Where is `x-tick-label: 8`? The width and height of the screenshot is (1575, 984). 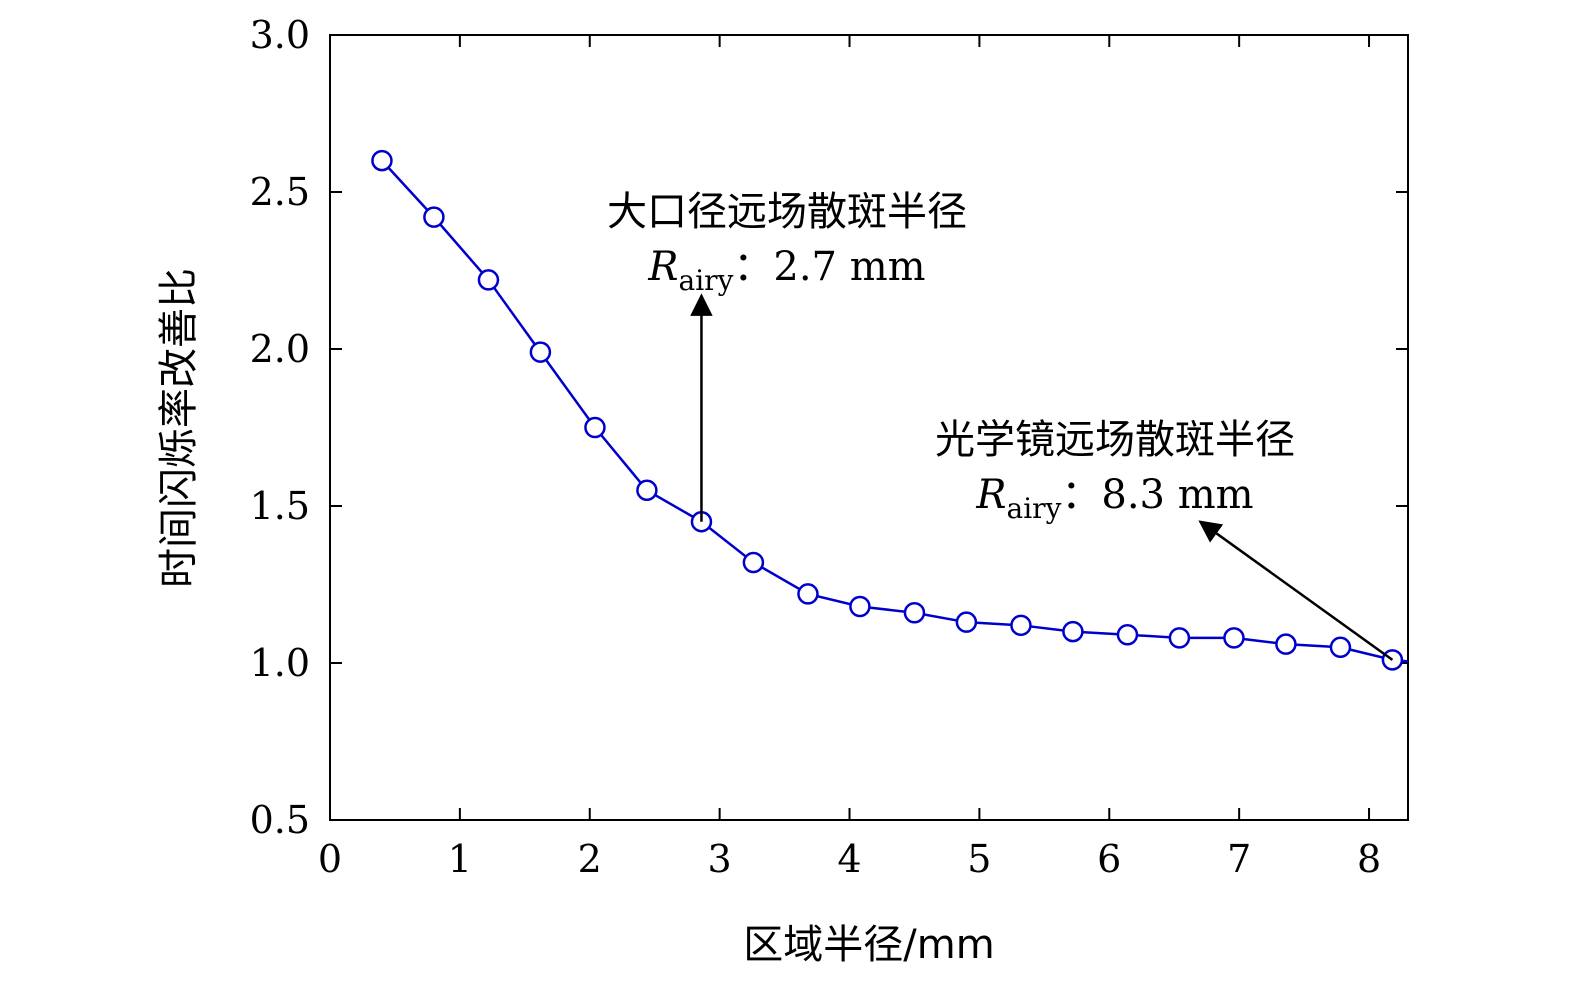 x-tick-label: 8 is located at coordinates (1369, 859).